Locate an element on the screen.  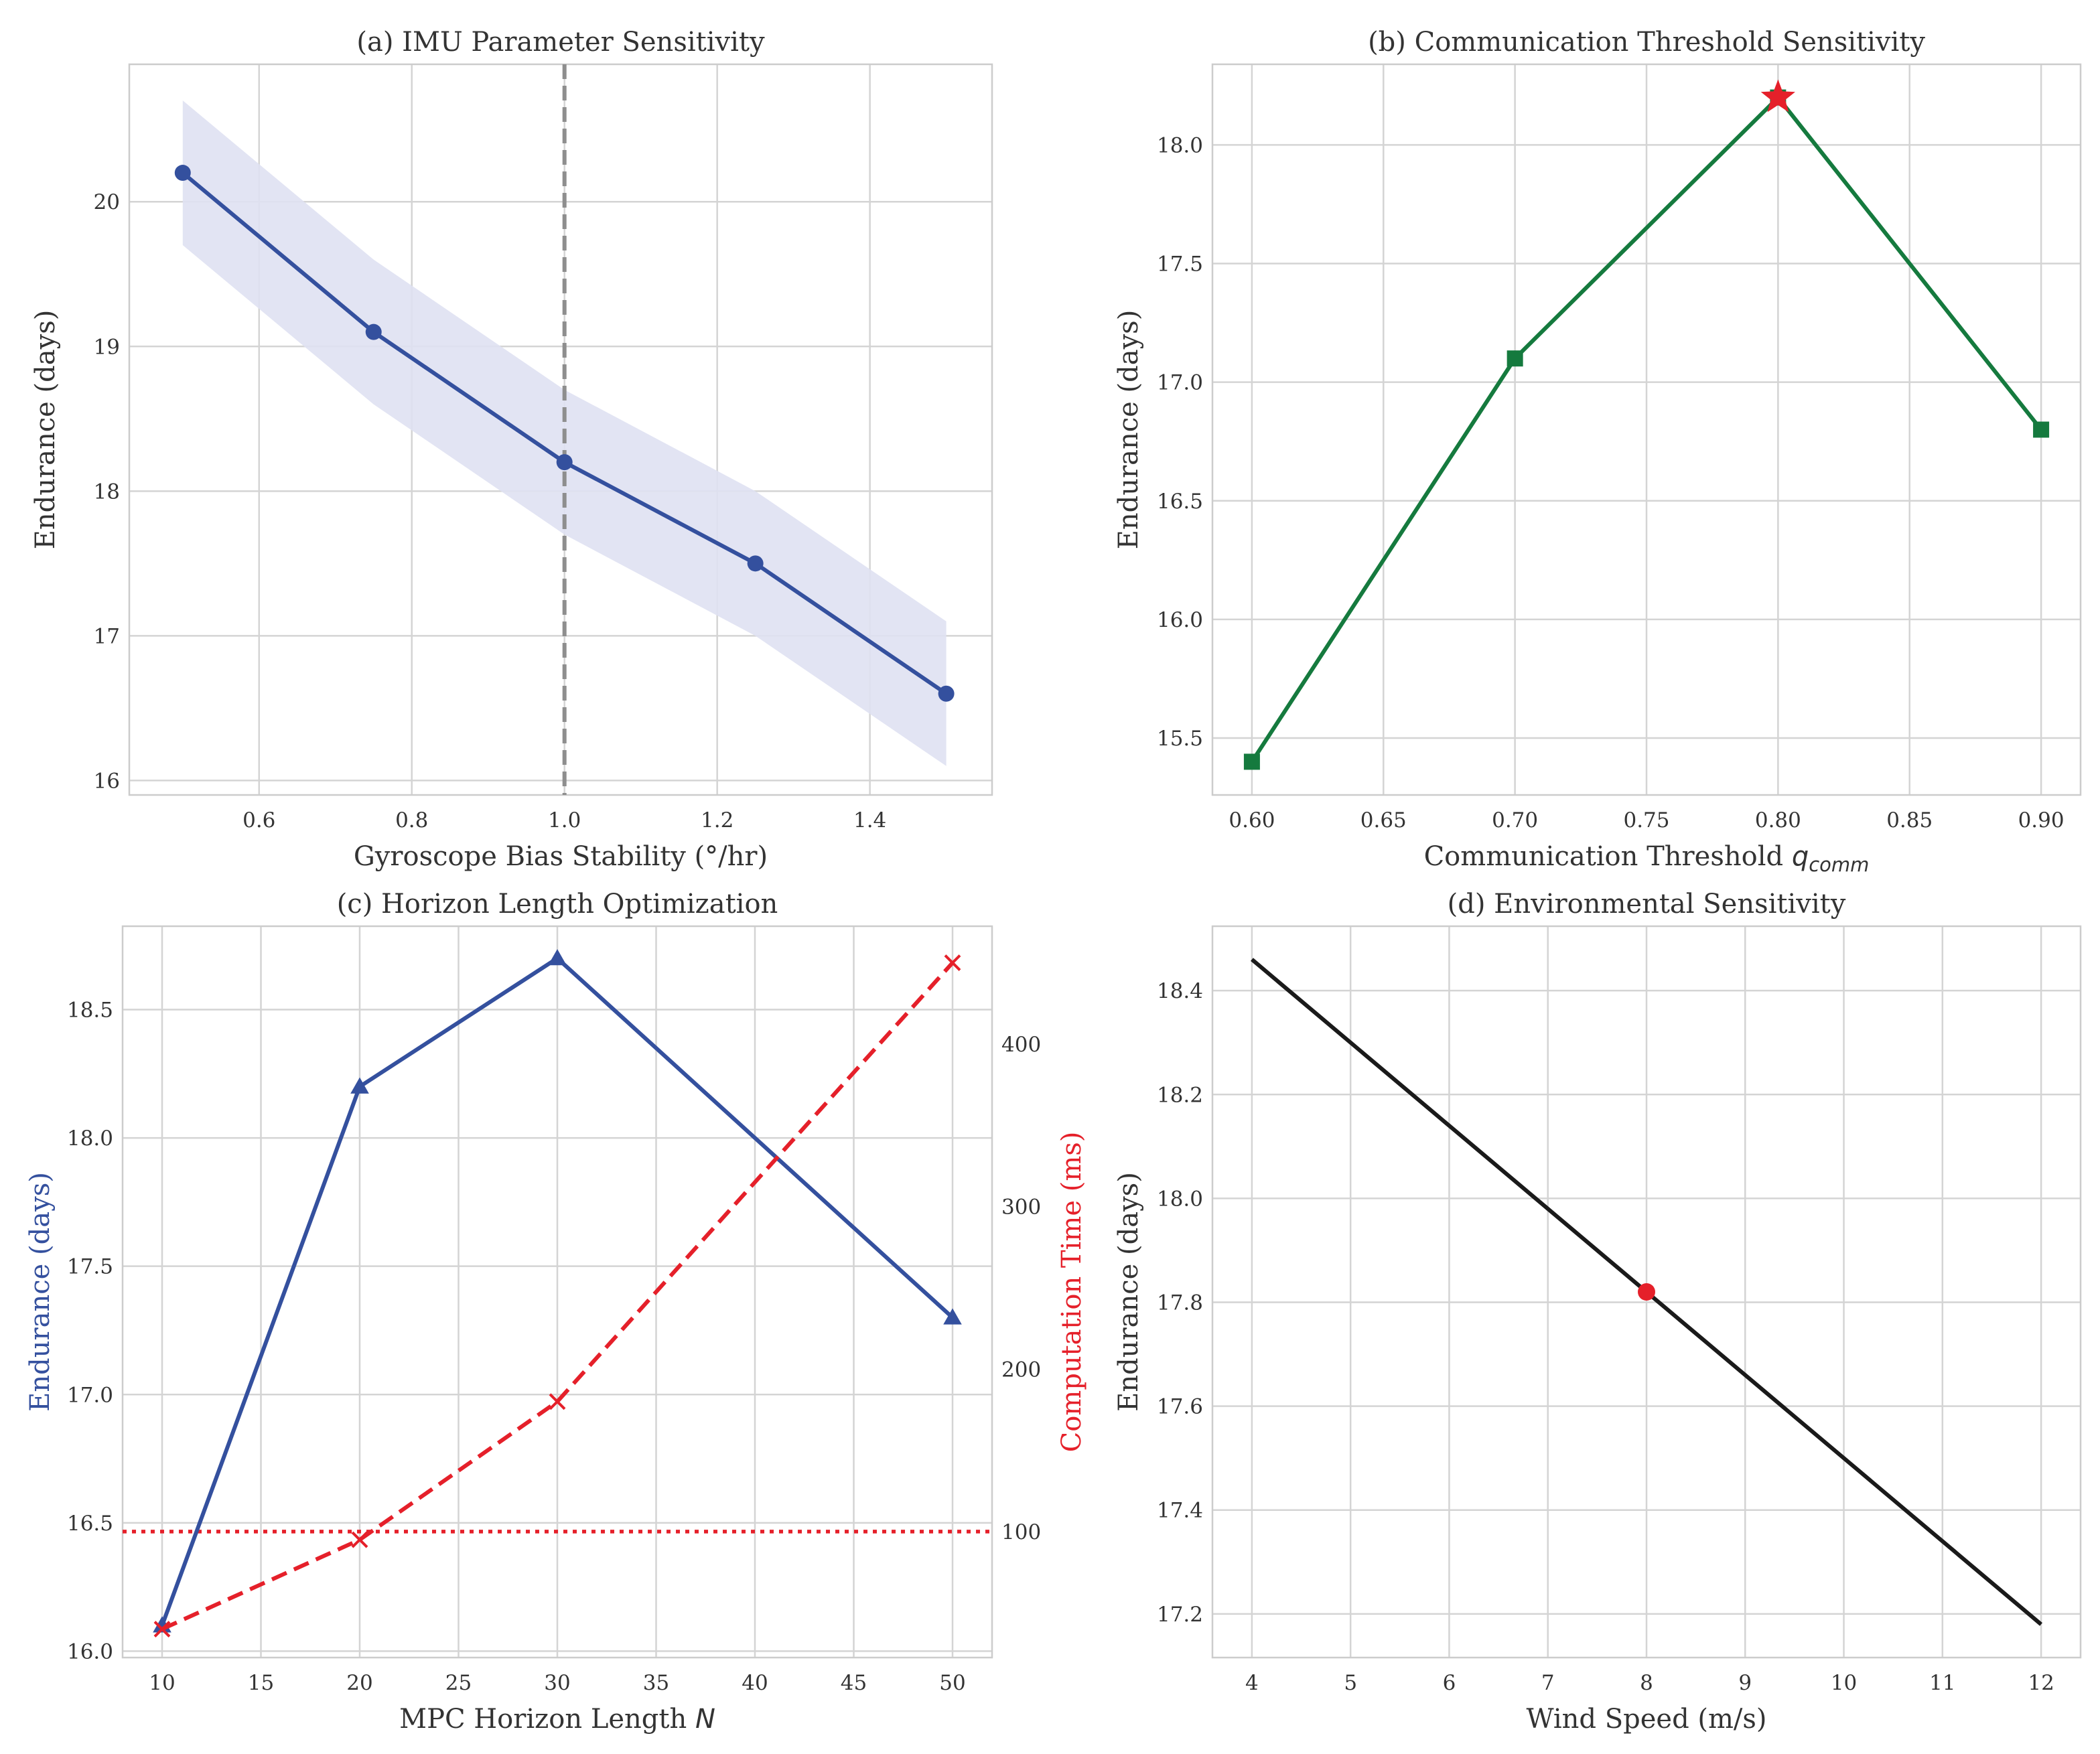
x-axis-label-symbol: q is located at coordinates (1801, 856).